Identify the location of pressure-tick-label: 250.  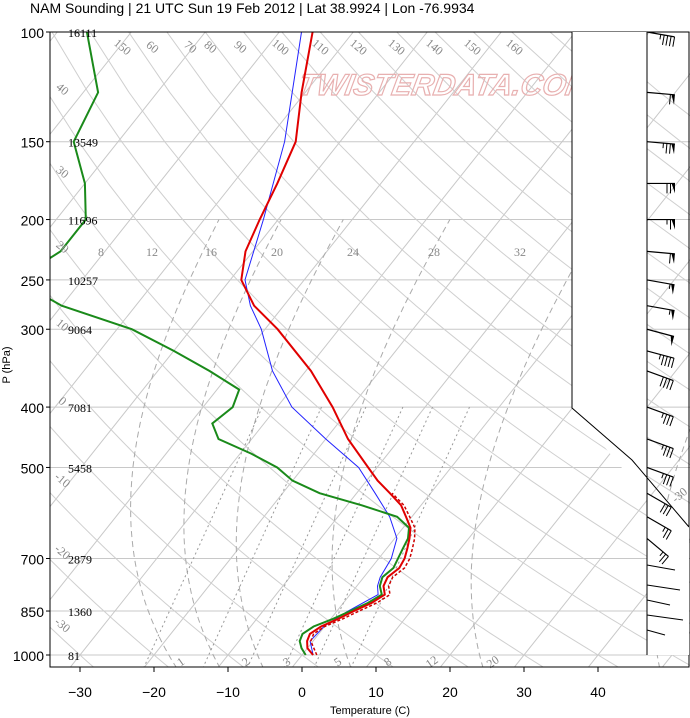
(33, 281).